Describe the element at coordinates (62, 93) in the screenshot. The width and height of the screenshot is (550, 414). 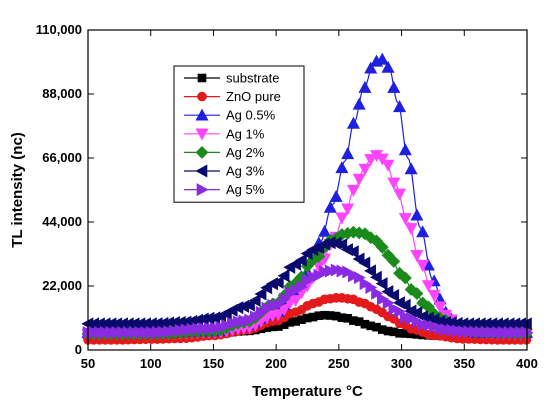
I see `y-tick-label: 88,000` at that location.